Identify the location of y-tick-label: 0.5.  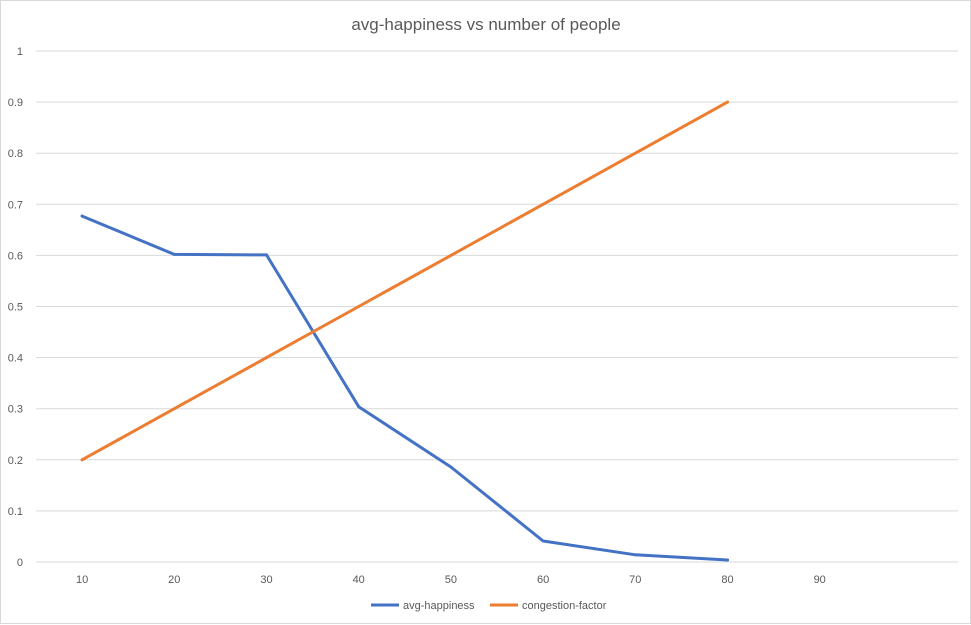
(15, 308).